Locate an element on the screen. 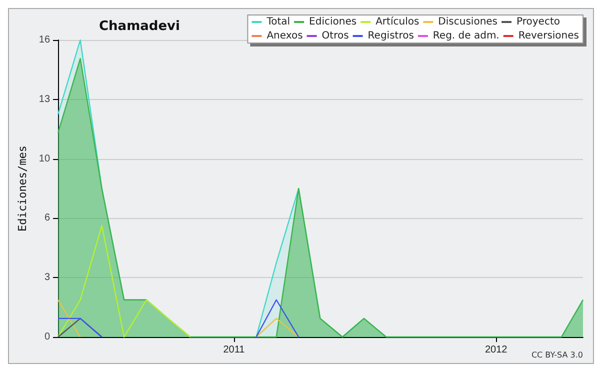 This screenshot has height=370, width=600. legend-label: Reversiones is located at coordinates (548, 36).